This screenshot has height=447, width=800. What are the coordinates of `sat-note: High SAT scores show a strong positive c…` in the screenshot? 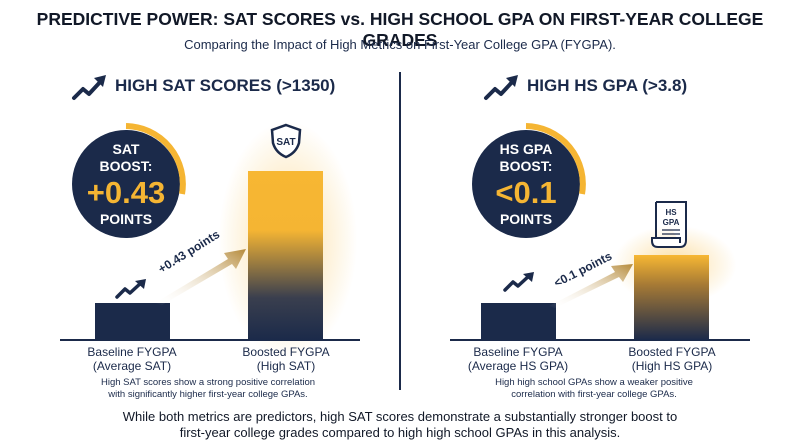 It's located at (208, 388).